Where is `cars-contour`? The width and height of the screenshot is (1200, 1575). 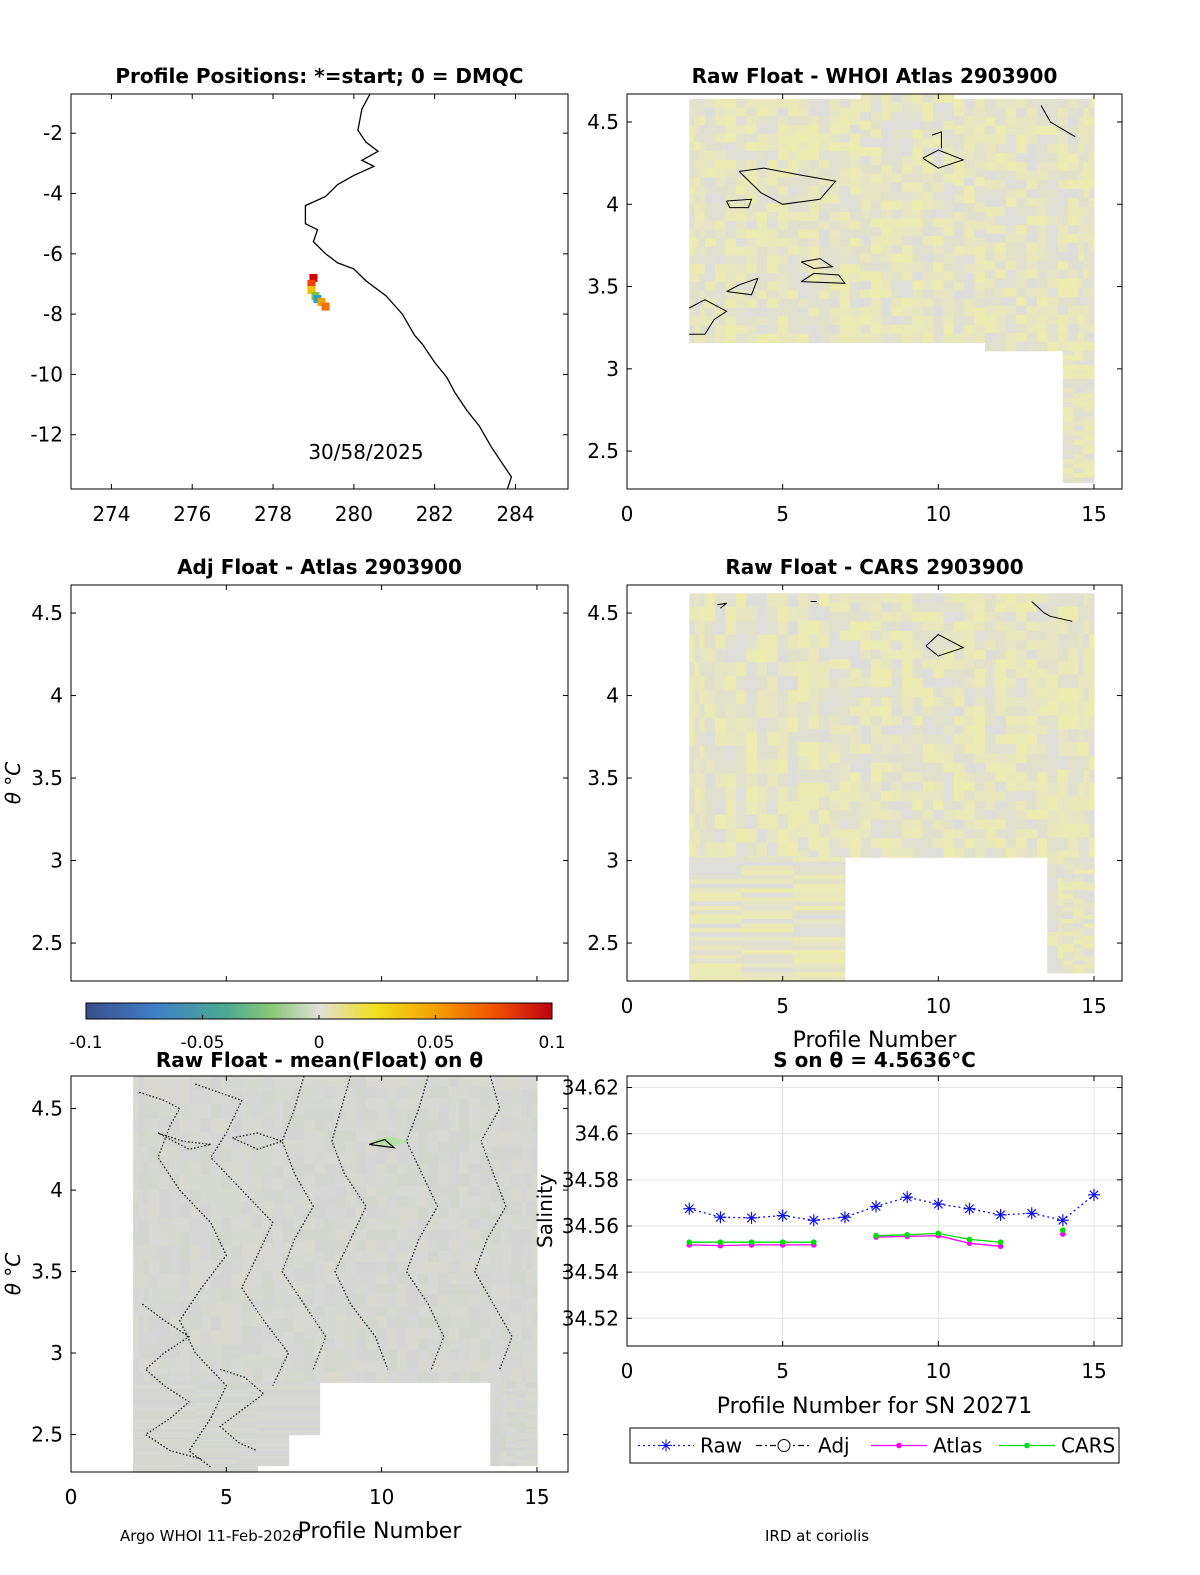
cars-contour is located at coordinates (945, 645).